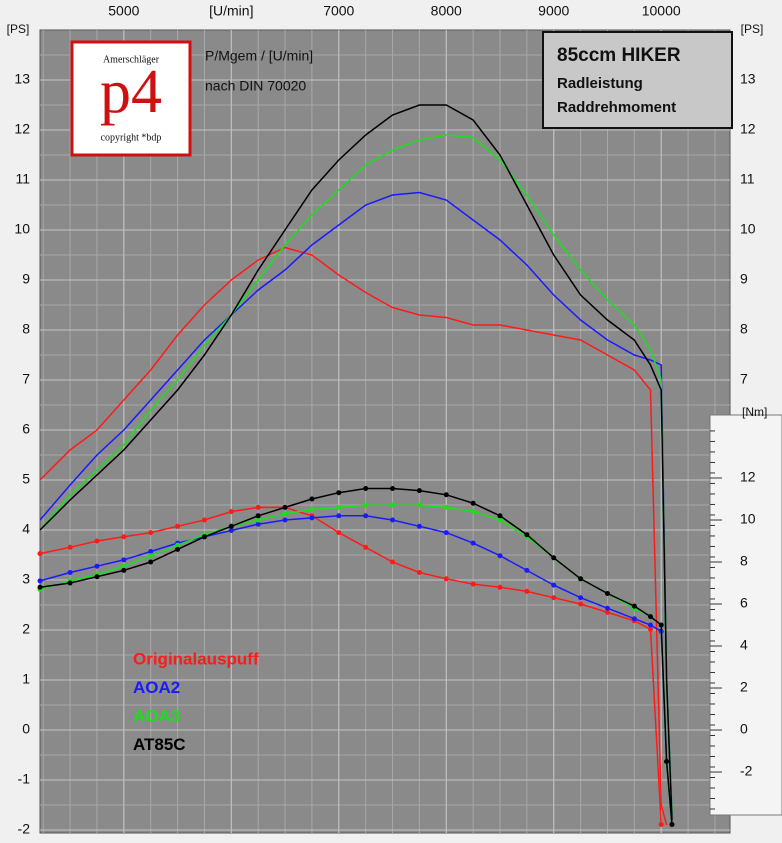  I want to click on title-box, so click(637, 80).